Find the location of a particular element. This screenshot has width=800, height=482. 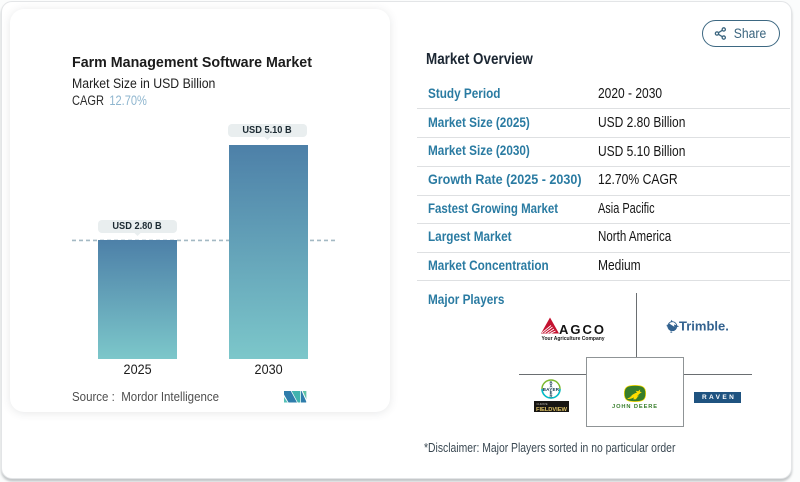

svg-text: AGCO is located at coordinates (582, 329).